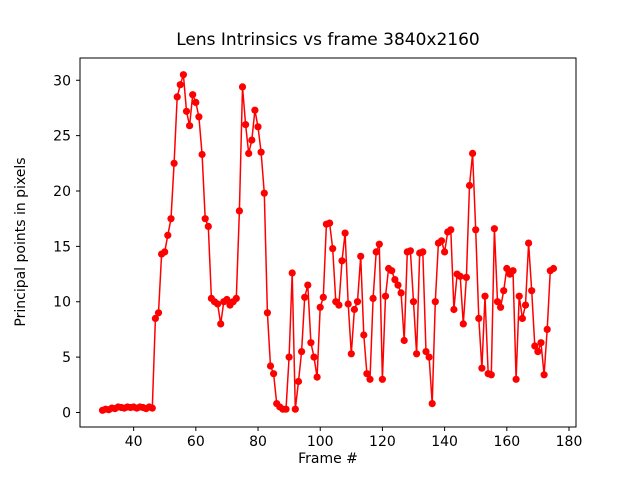 The width and height of the screenshot is (640, 480). I want to click on x-axis-label: Frame #, so click(328, 459).